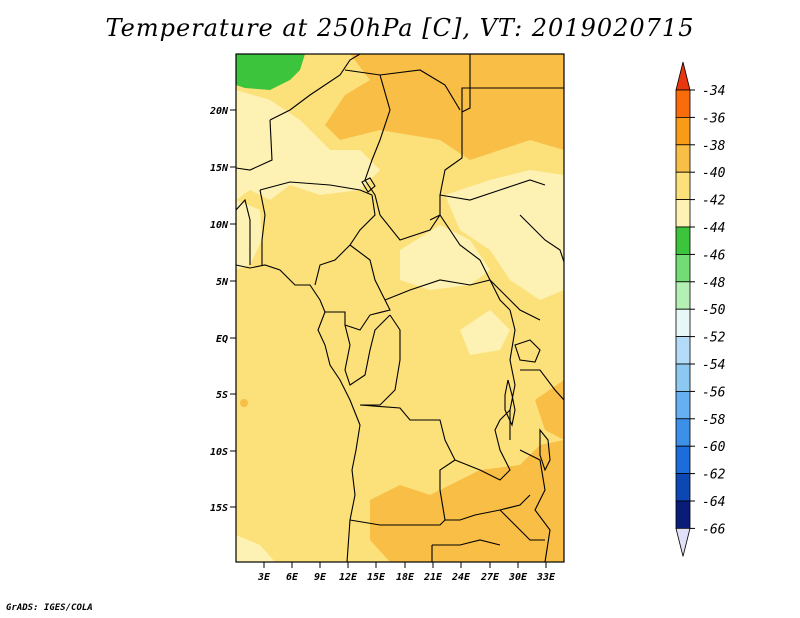 The width and height of the screenshot is (800, 618). I want to click on border-benin, so click(262, 227).